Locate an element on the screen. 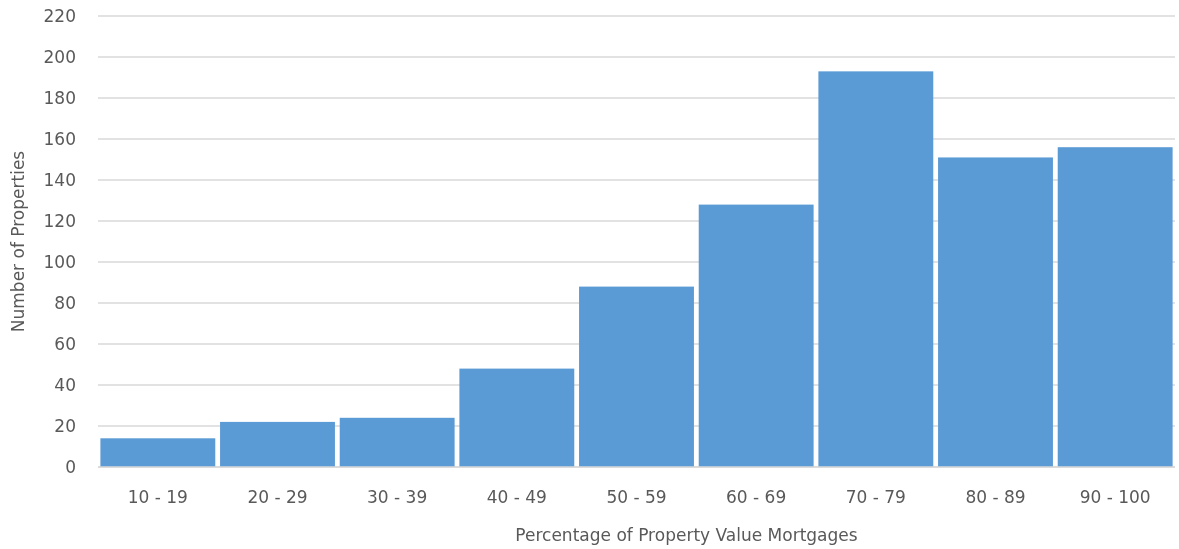 The height and width of the screenshot is (549, 1179). x-tick-label: 80 - 89 is located at coordinates (995, 497).